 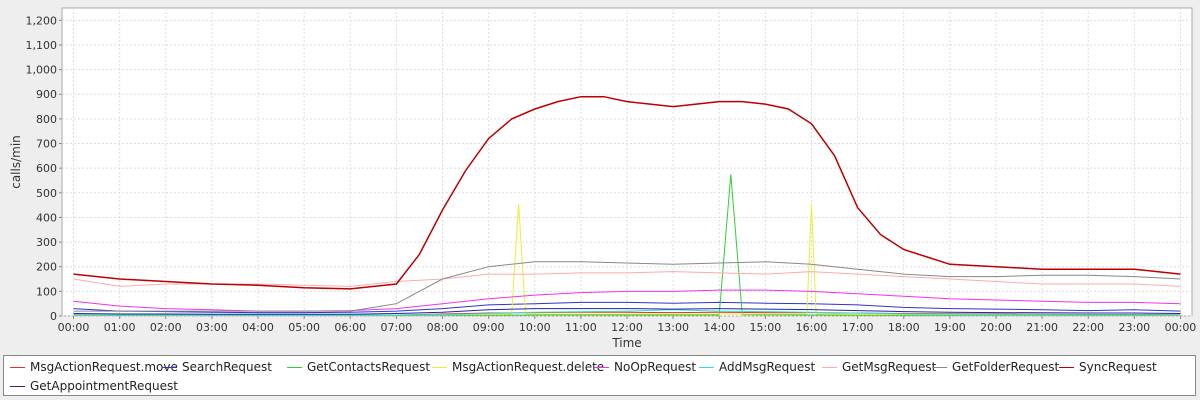 I want to click on legend-item: GetMsgRequest, so click(x=879, y=367).